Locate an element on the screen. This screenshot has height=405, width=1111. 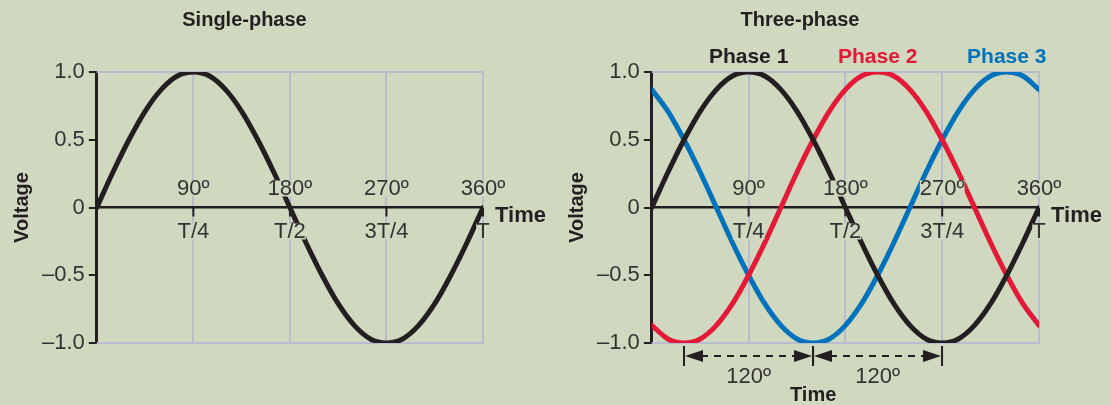
text: Time is located at coordinates (813, 393).